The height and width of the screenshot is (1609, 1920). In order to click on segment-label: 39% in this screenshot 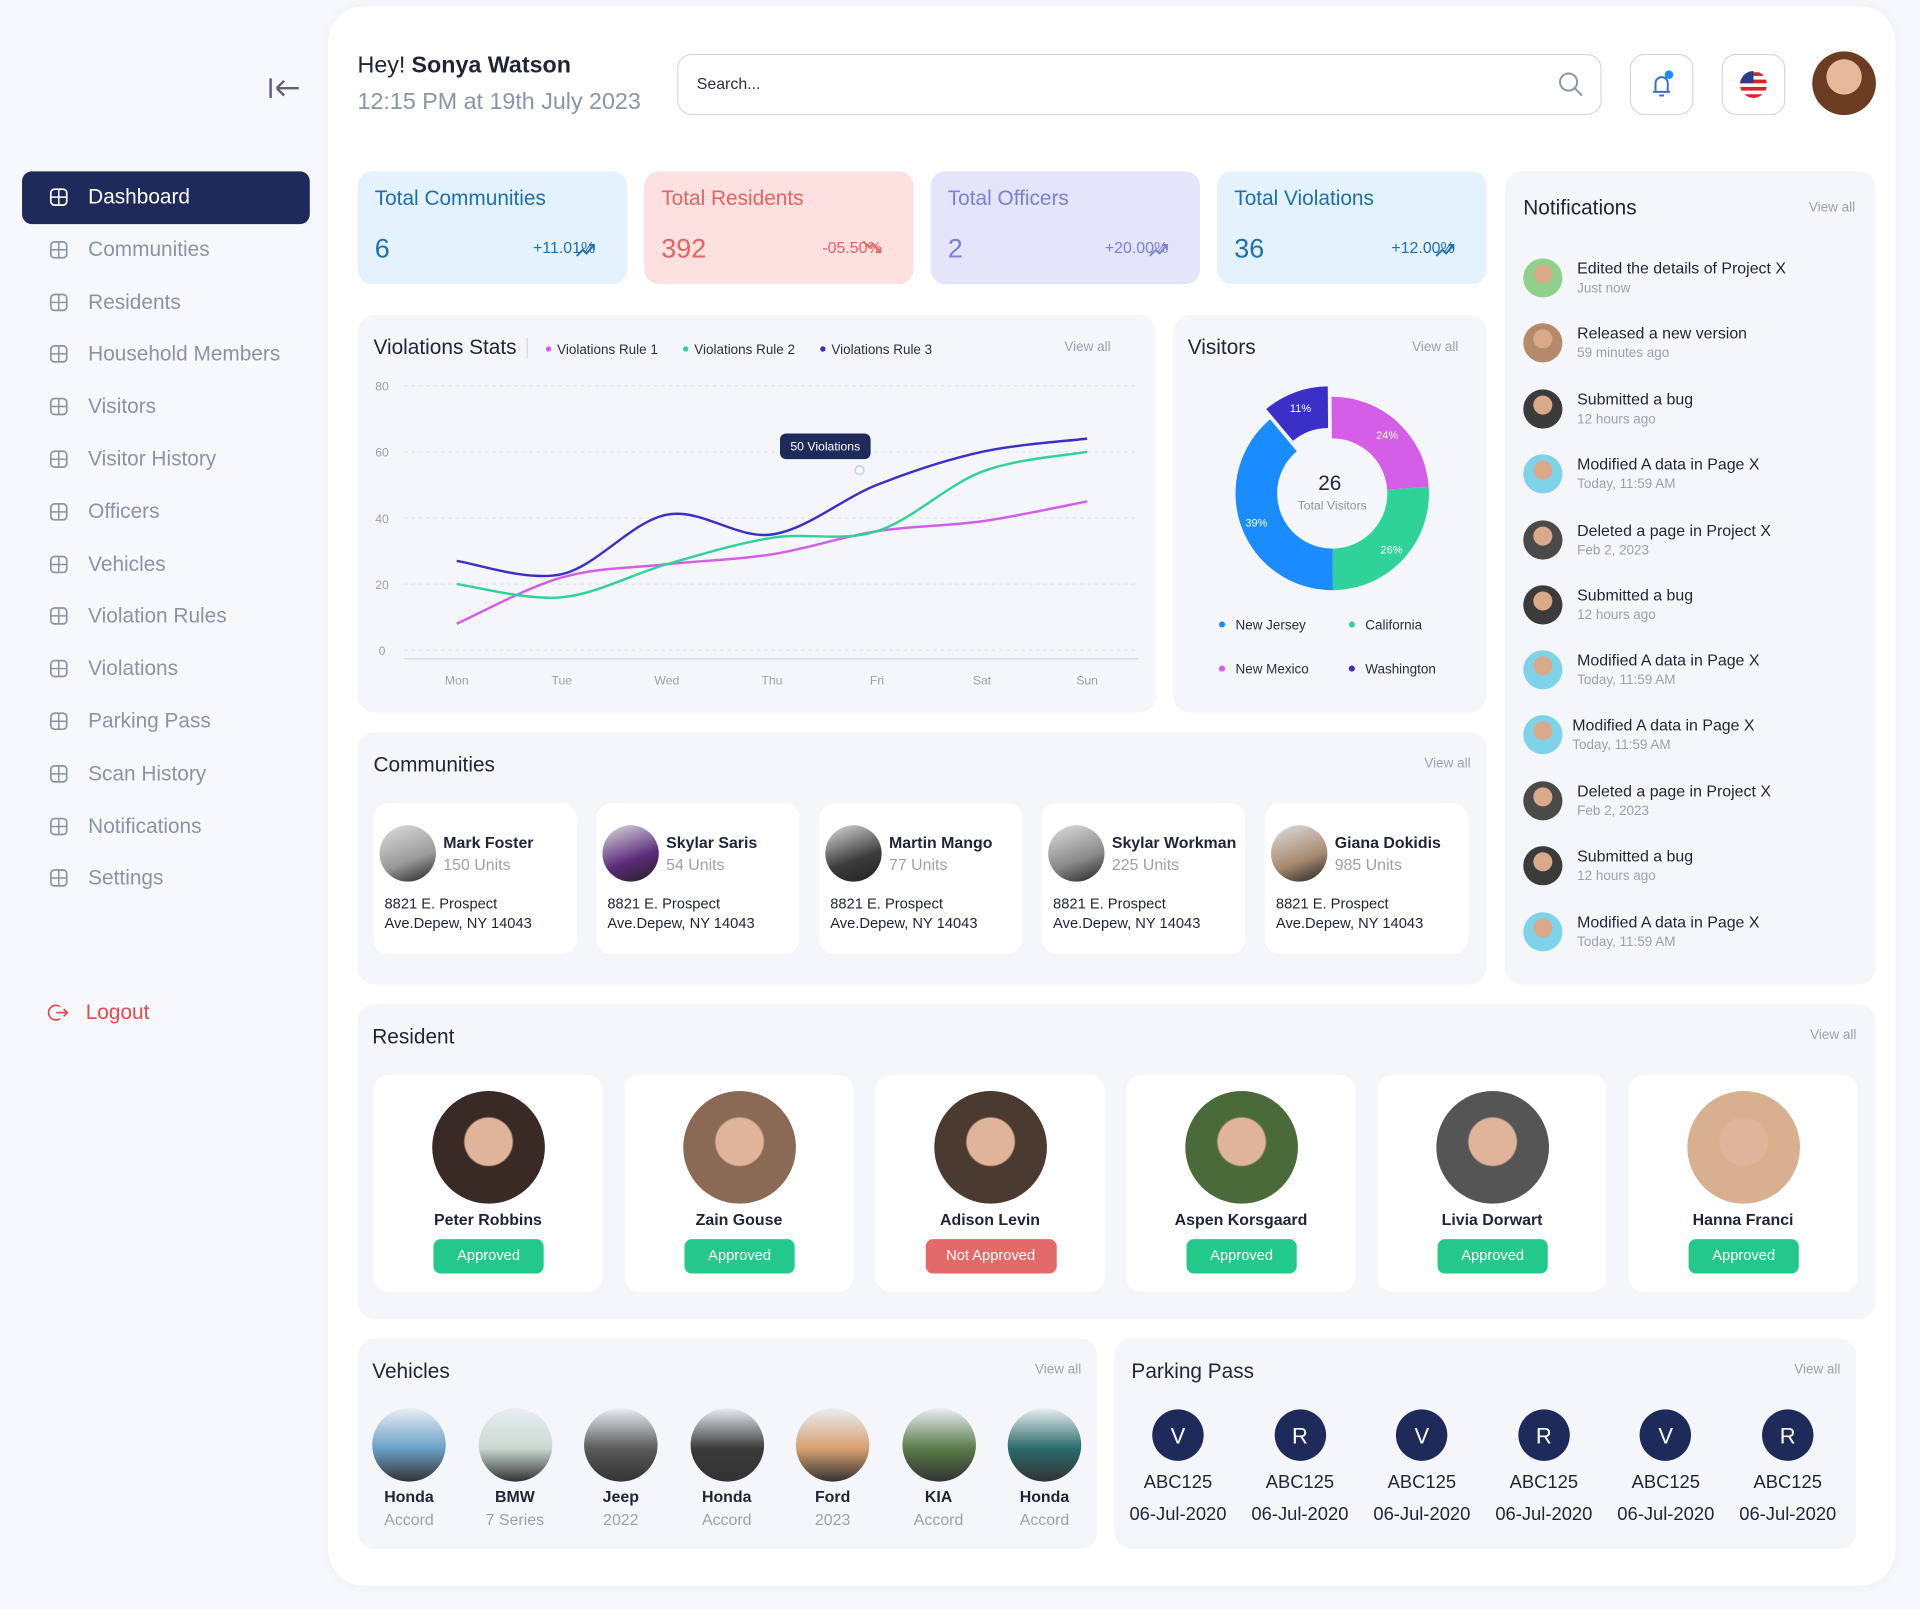, I will do `click(1256, 523)`.